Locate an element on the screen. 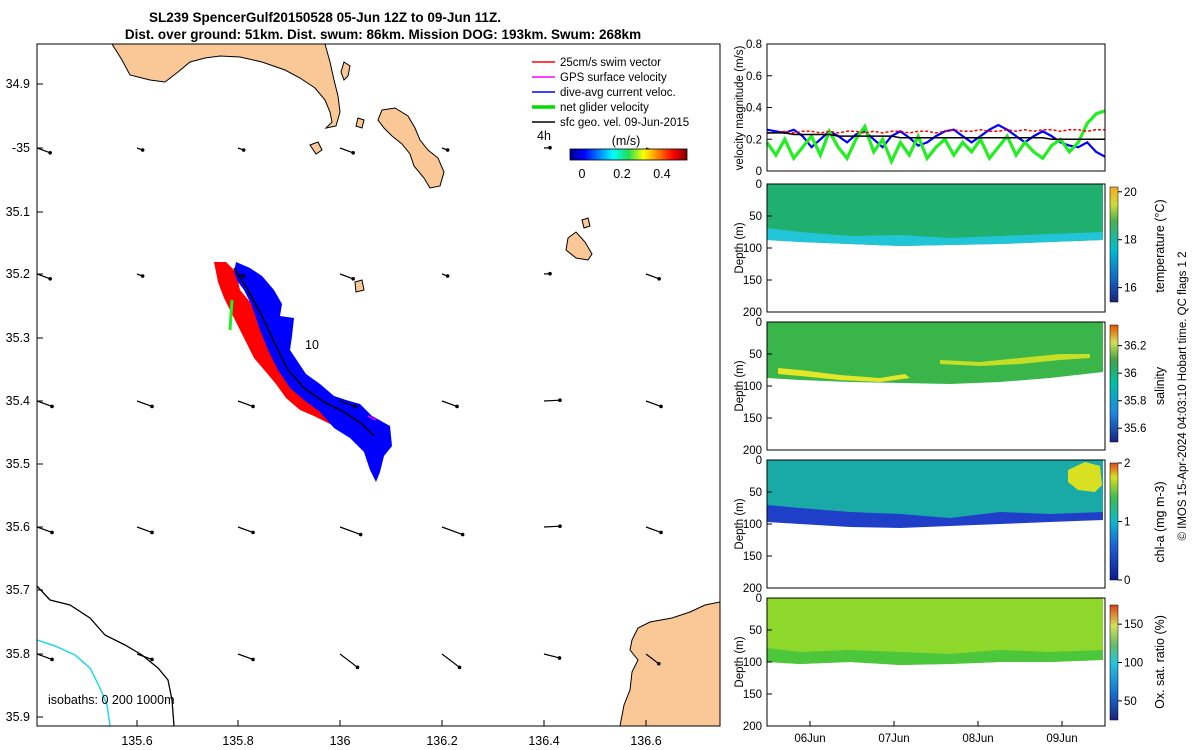  velocity-y-tick: 0.8 is located at coordinates (754, 45).